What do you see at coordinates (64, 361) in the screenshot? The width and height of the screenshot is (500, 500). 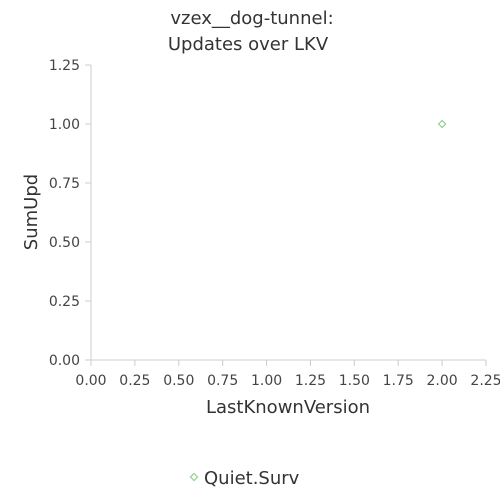 I see `y-tick-label: 0.00` at bounding box center [64, 361].